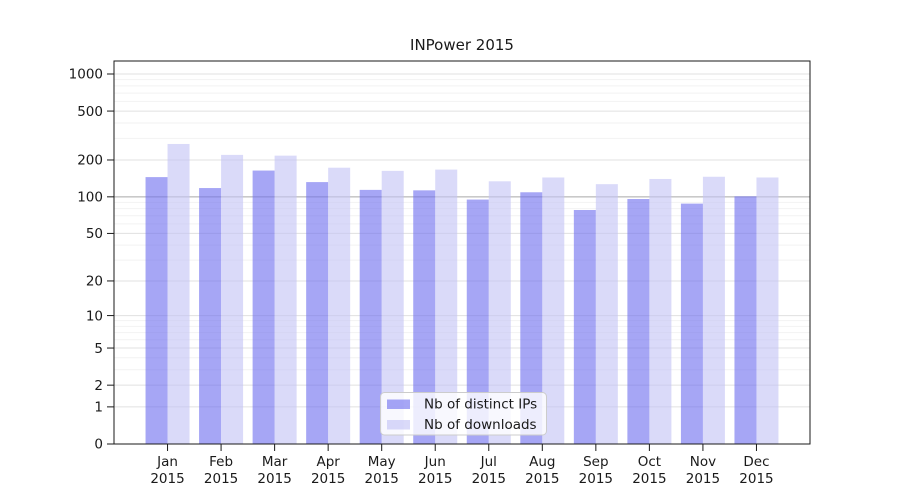  What do you see at coordinates (86, 75) in the screenshot?
I see `y-tick-label: 1000` at bounding box center [86, 75].